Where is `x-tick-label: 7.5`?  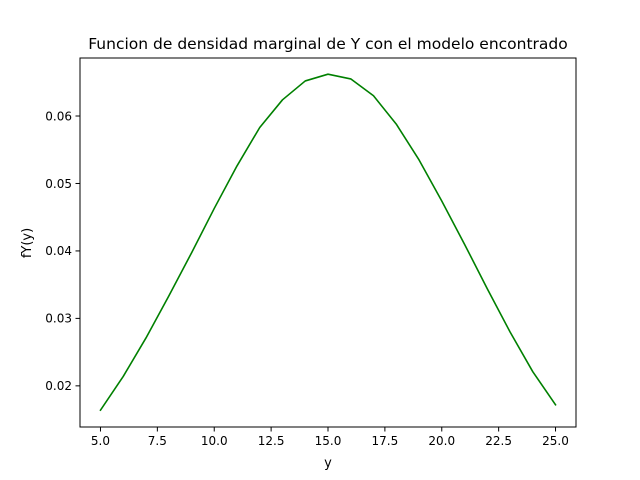 x-tick-label: 7.5 is located at coordinates (157, 441).